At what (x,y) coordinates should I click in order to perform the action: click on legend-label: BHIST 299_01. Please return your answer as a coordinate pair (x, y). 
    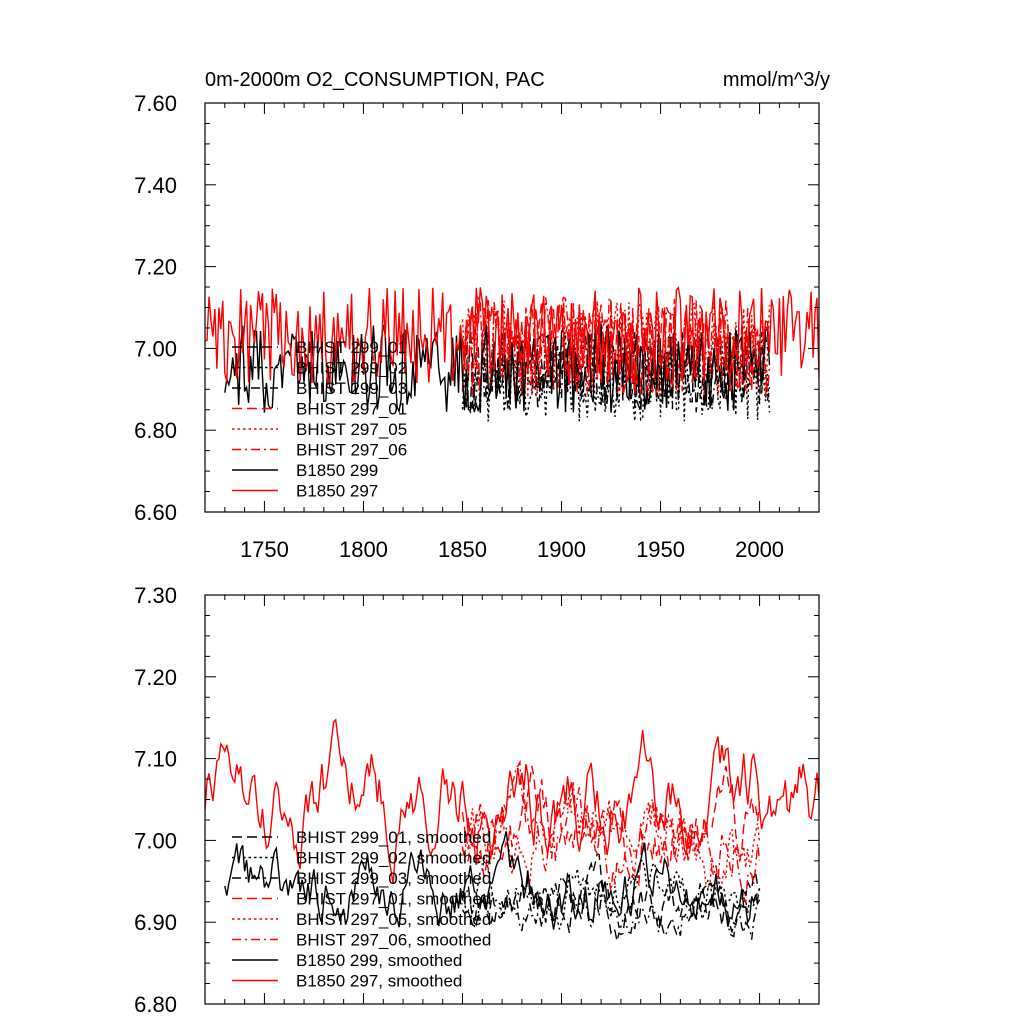
    Looking at the image, I should click on (351, 347).